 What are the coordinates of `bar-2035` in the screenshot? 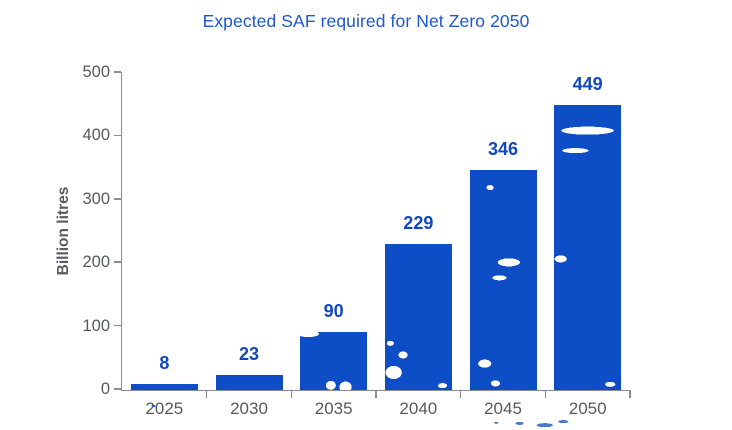 It's located at (334, 361).